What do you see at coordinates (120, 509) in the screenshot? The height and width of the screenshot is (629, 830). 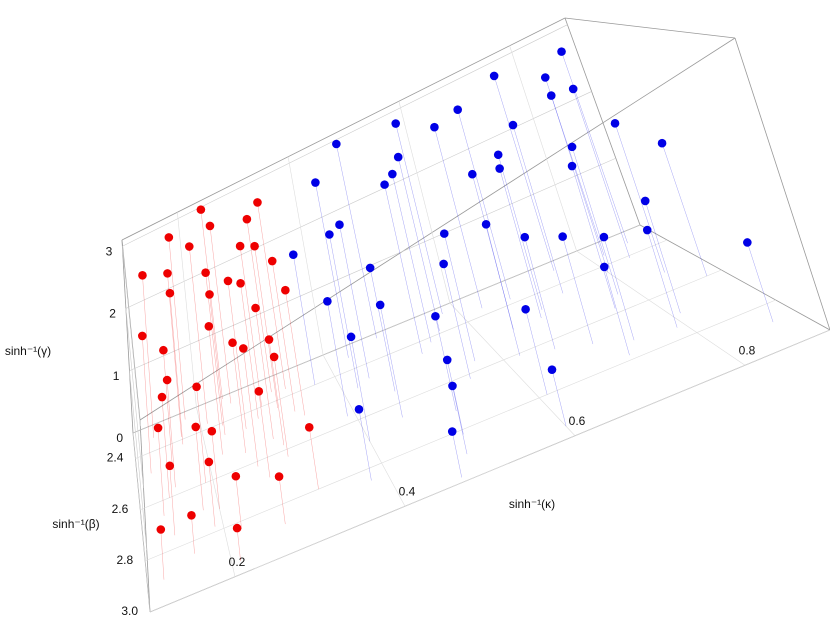 I see `y-tick-label: 2.6` at bounding box center [120, 509].